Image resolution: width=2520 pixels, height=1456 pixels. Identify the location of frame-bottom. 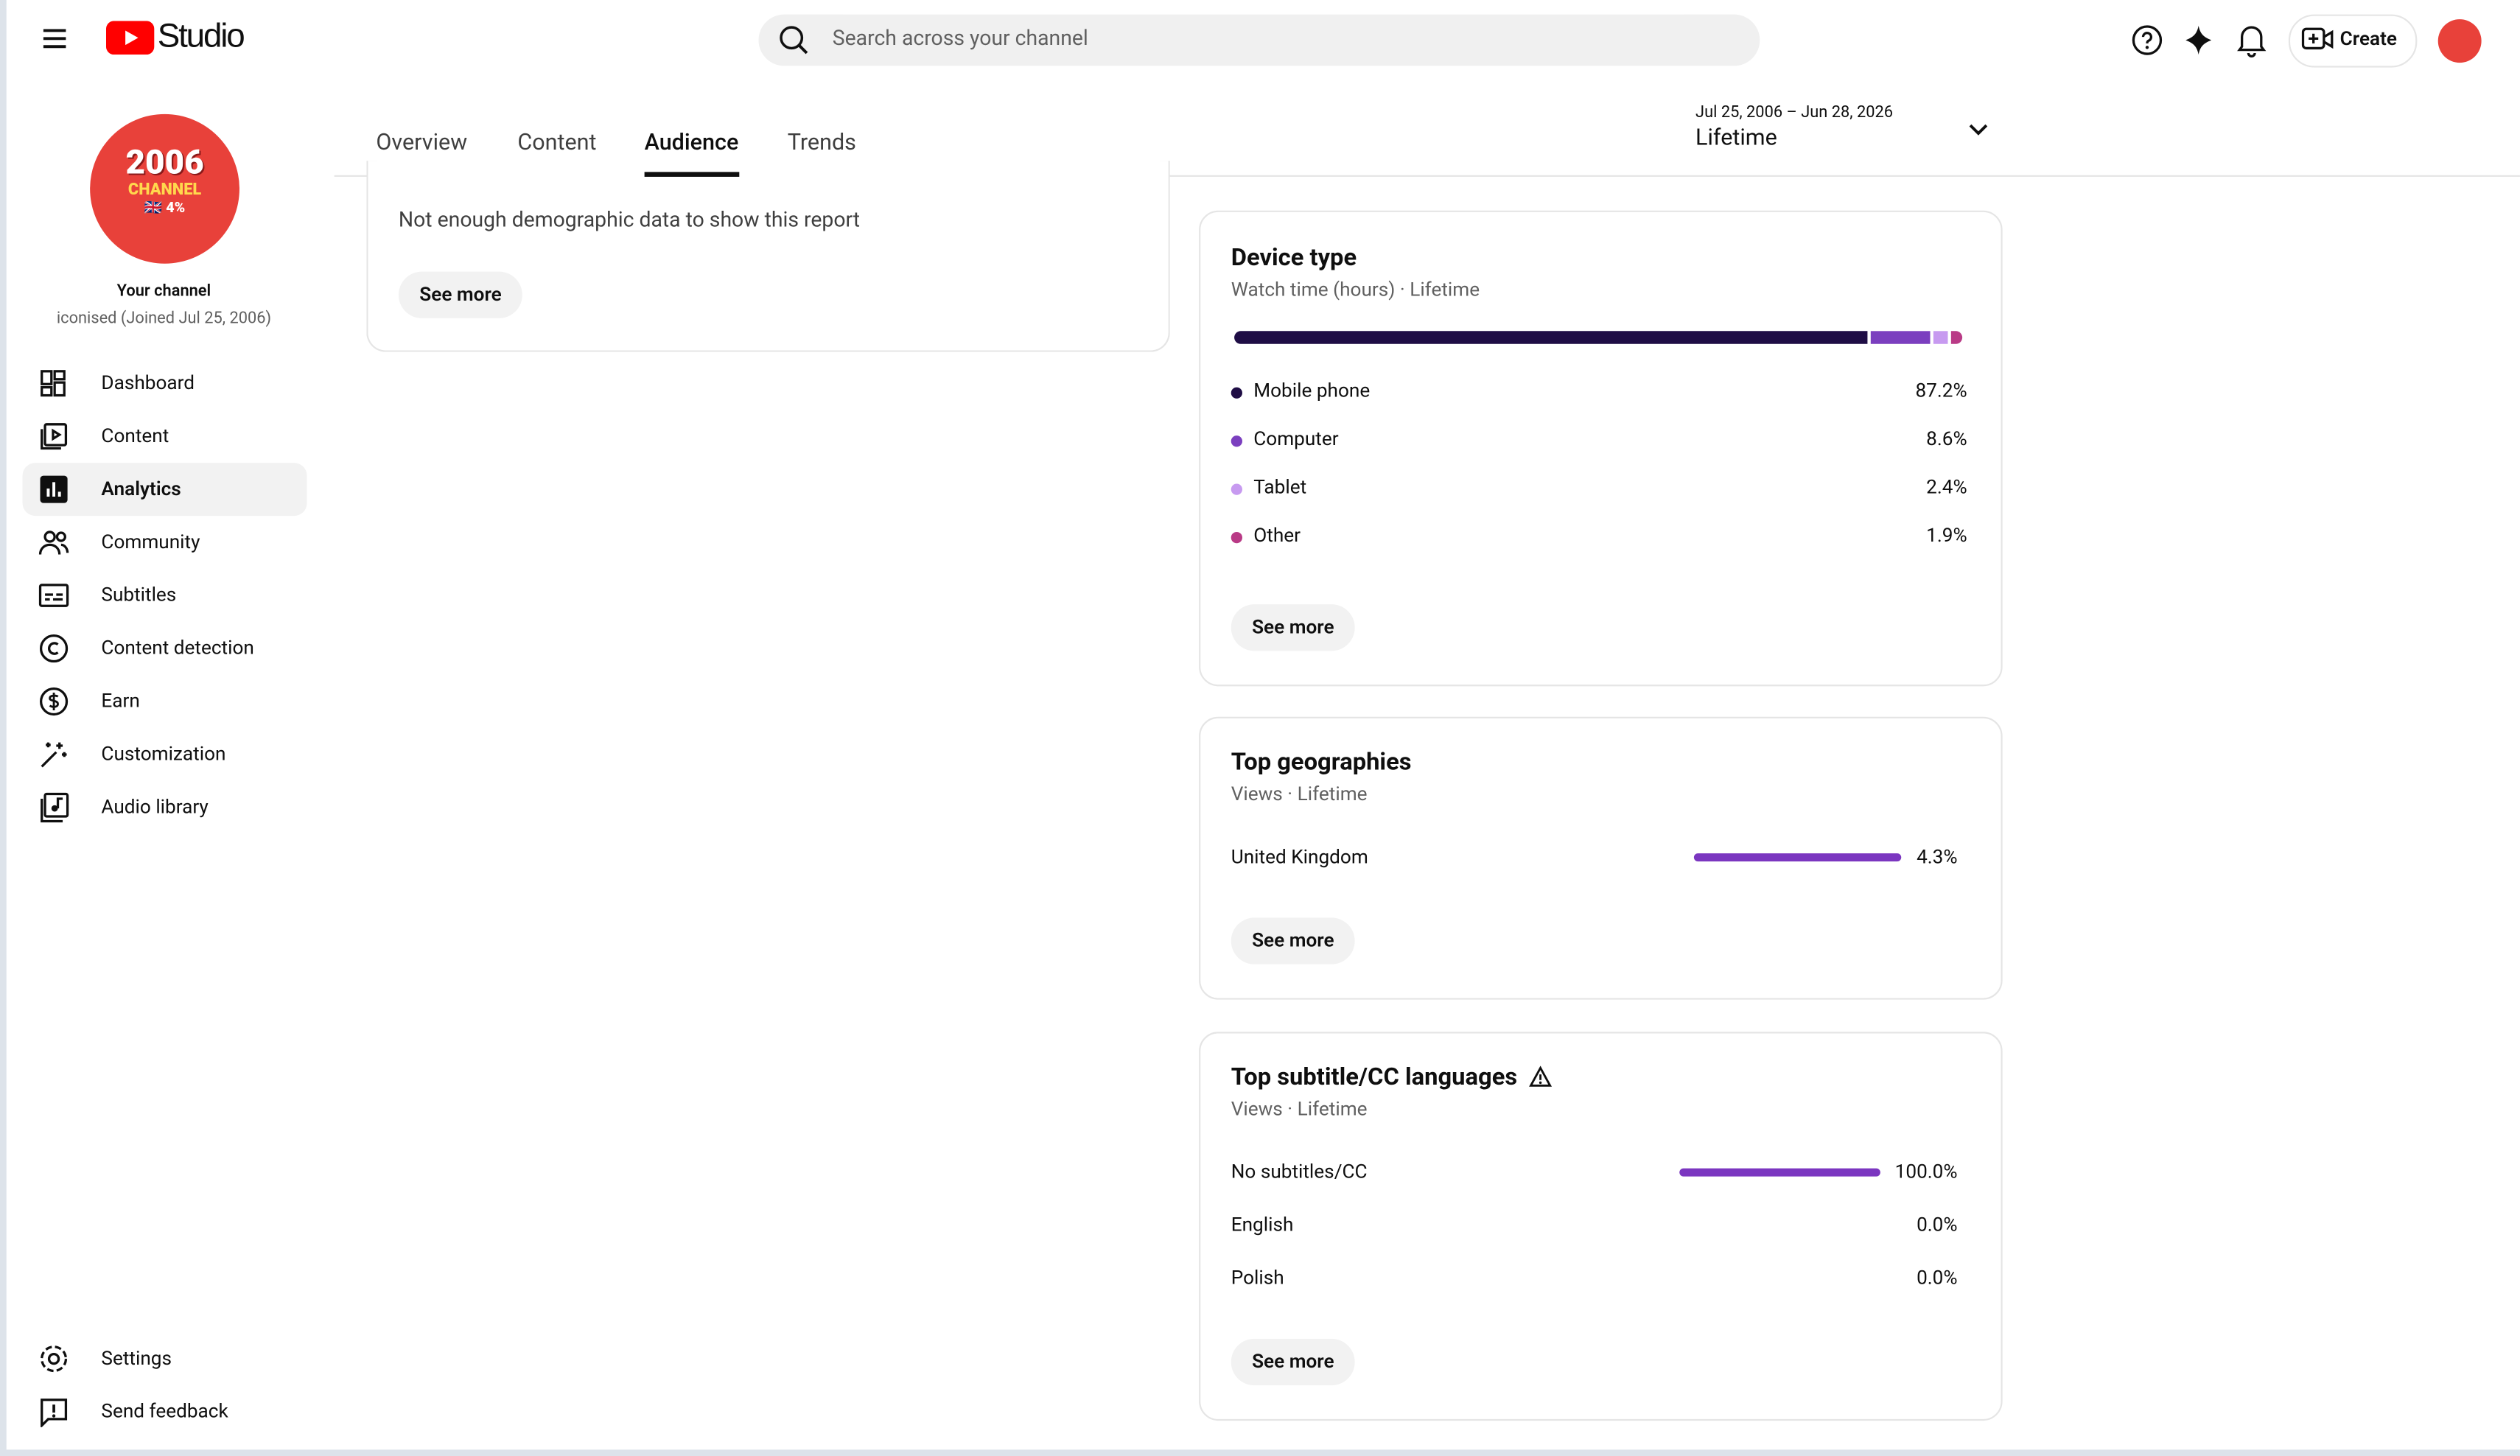
(1260, 1452).